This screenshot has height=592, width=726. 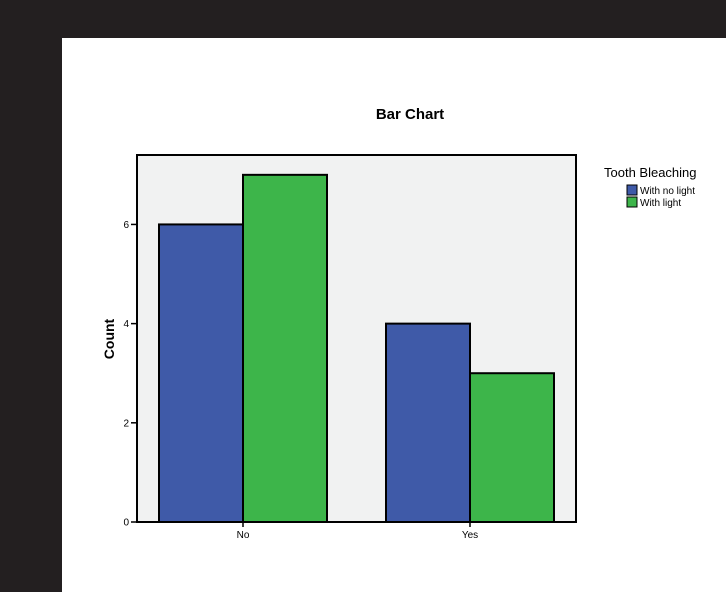 I want to click on bar-no-with-light, so click(x=285, y=348).